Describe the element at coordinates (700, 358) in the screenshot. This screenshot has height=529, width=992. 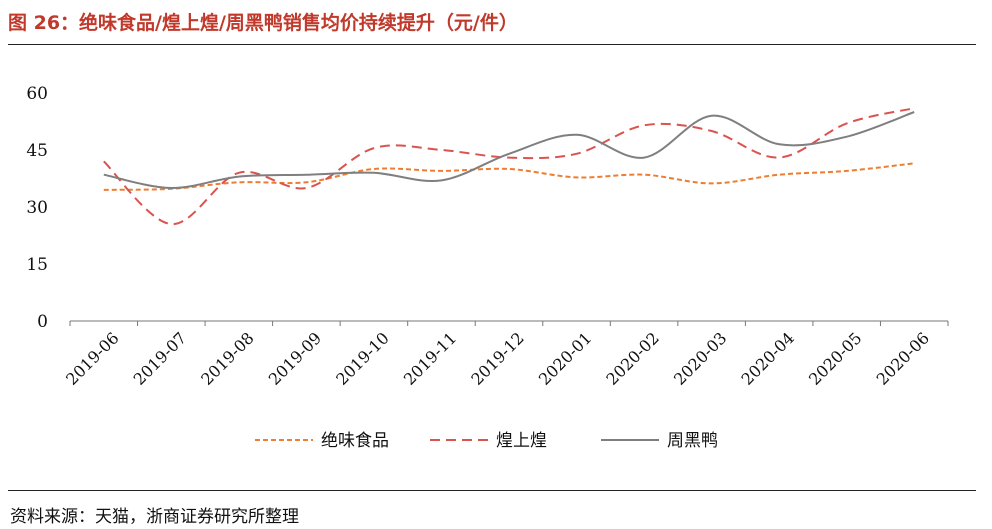
I see `x-tick-label: 2020-03` at that location.